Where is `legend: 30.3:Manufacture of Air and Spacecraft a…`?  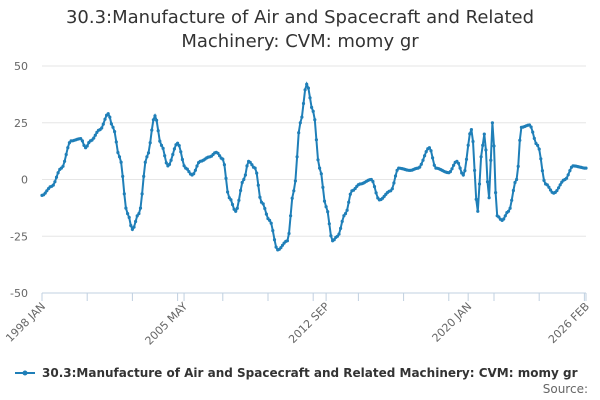
legend: 30.3:Manufacture of Air and Spacecraft a… is located at coordinates (304, 373).